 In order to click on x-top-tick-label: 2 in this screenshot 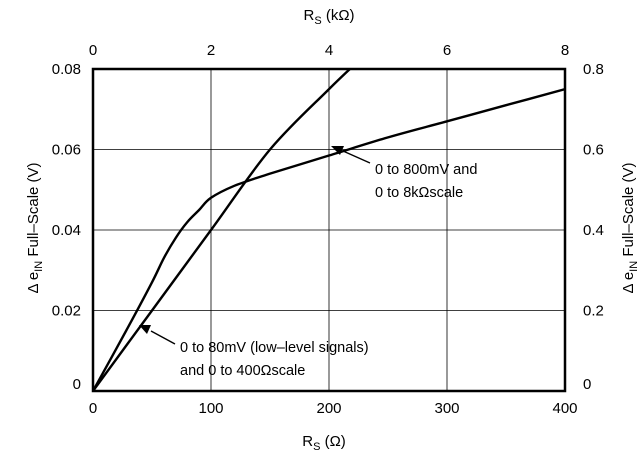, I will do `click(211, 50)`.